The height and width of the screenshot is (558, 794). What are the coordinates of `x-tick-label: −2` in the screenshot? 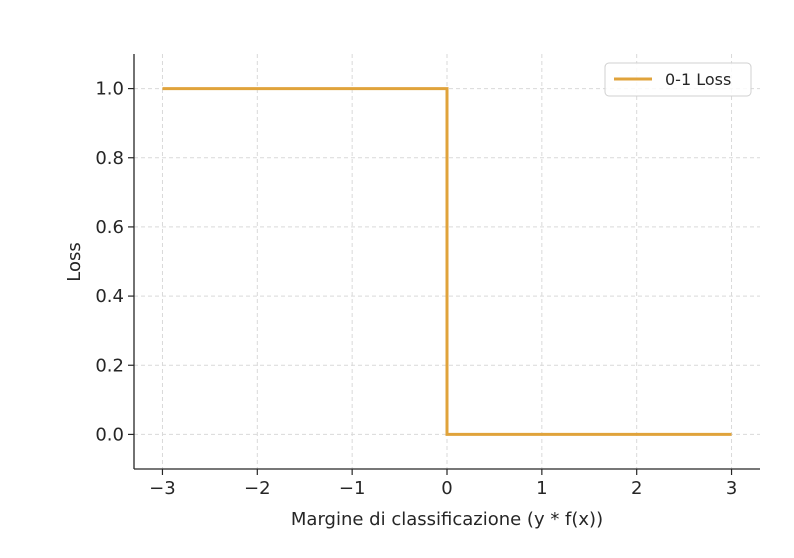 It's located at (257, 488).